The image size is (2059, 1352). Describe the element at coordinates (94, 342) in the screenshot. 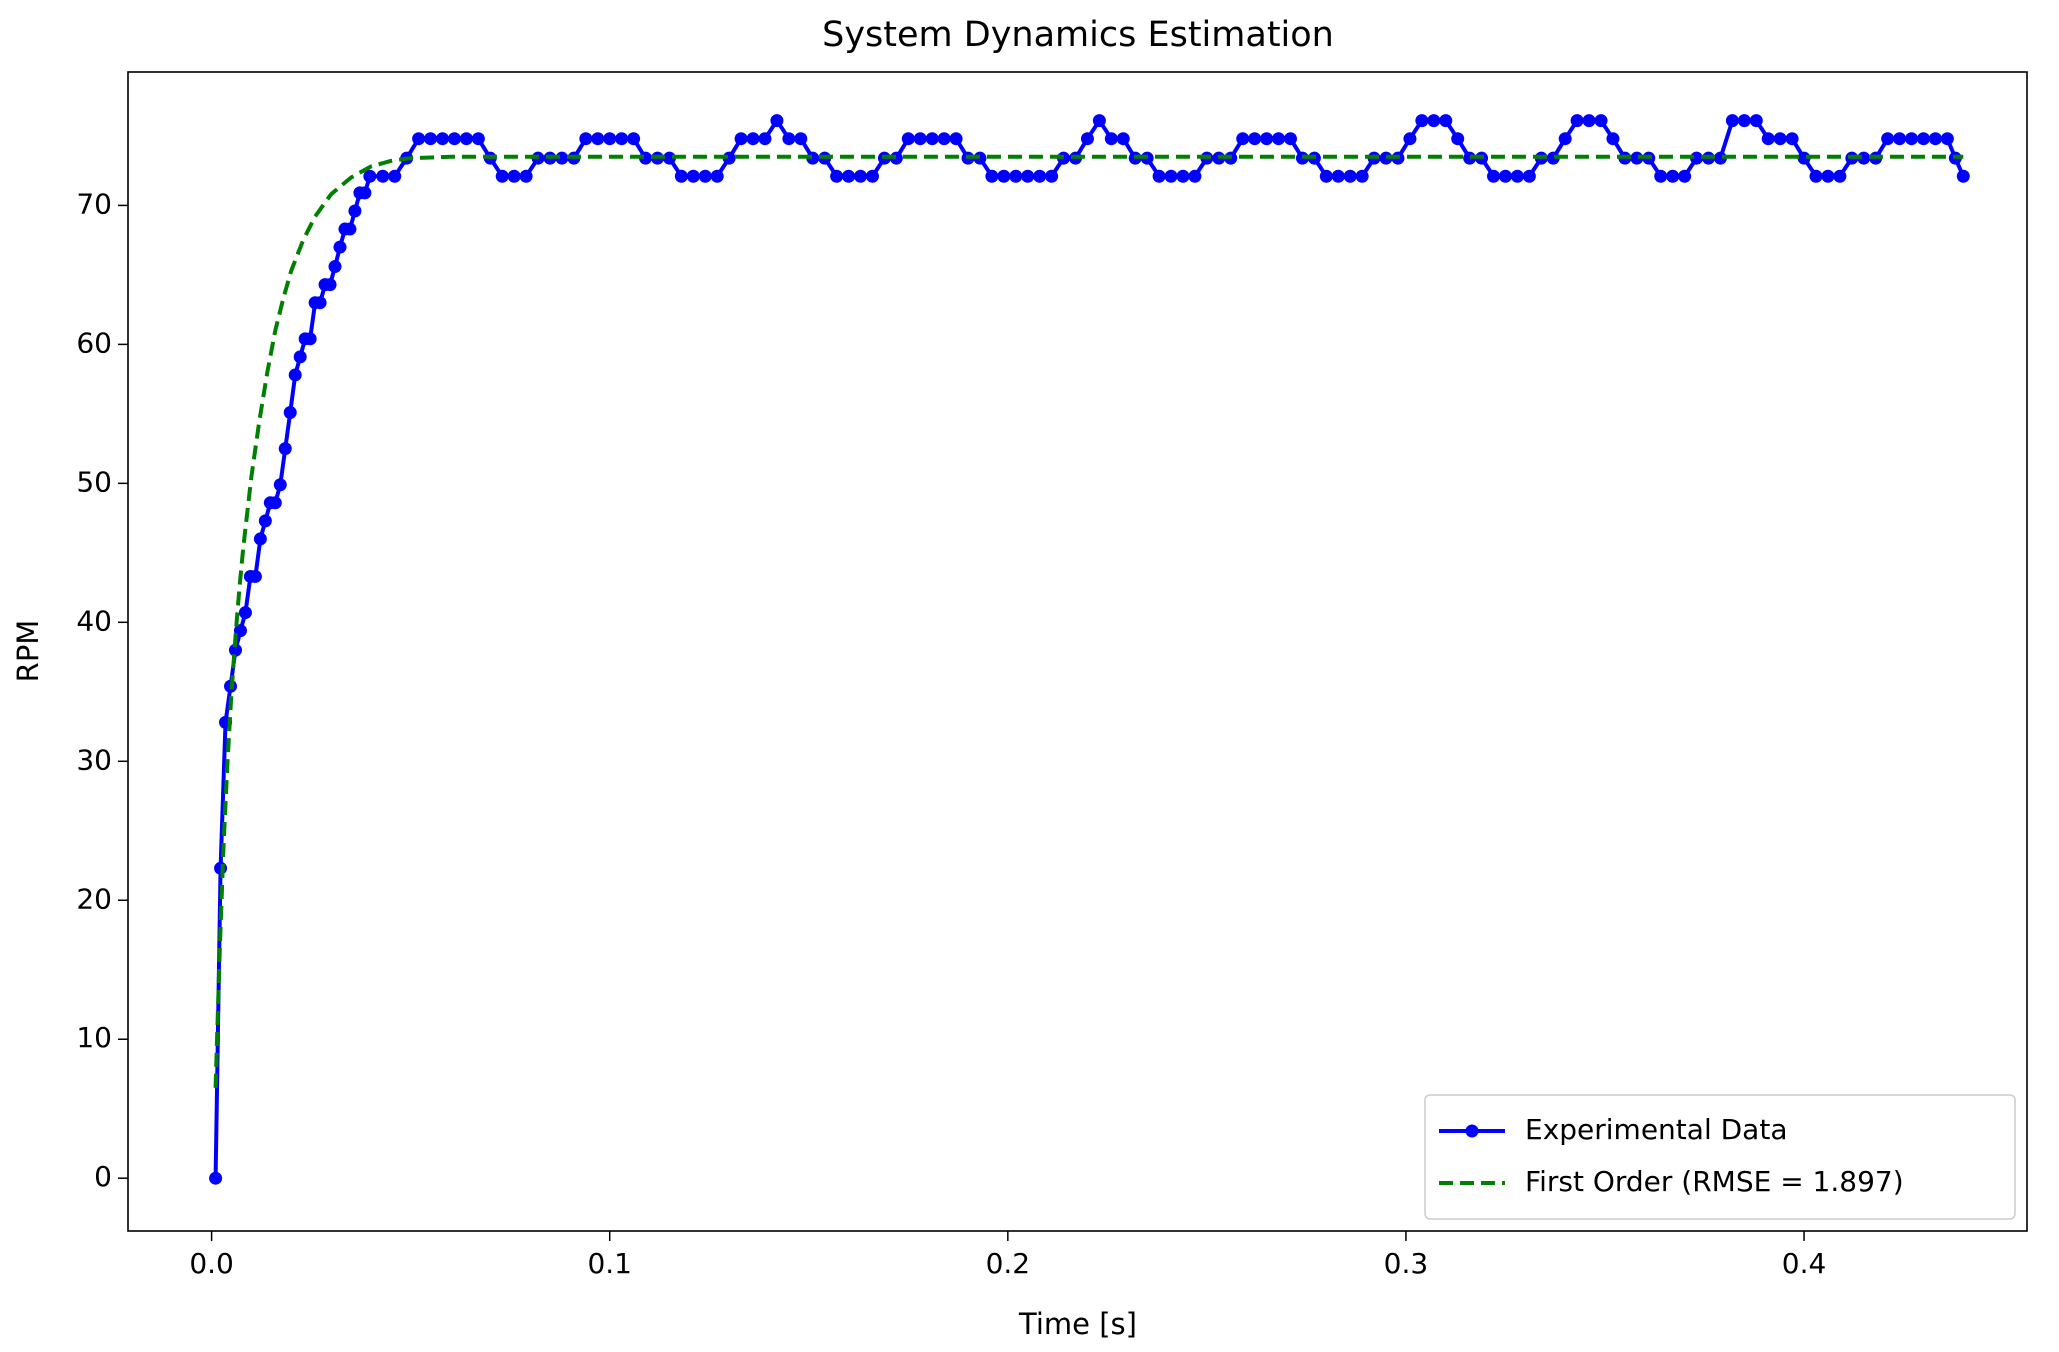

I see `y-tick-label: 60` at that location.